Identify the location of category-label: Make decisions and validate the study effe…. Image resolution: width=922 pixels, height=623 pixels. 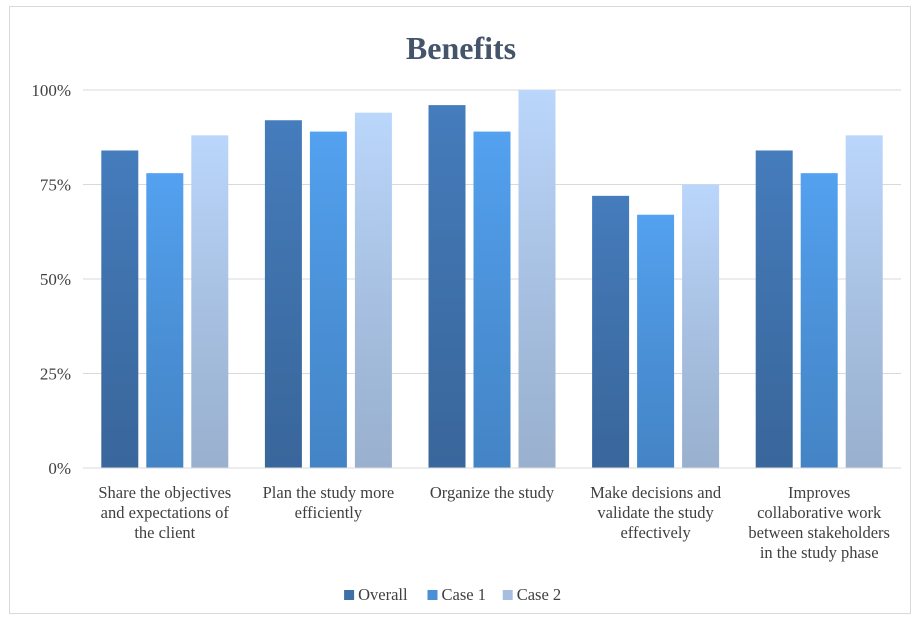
(656, 512).